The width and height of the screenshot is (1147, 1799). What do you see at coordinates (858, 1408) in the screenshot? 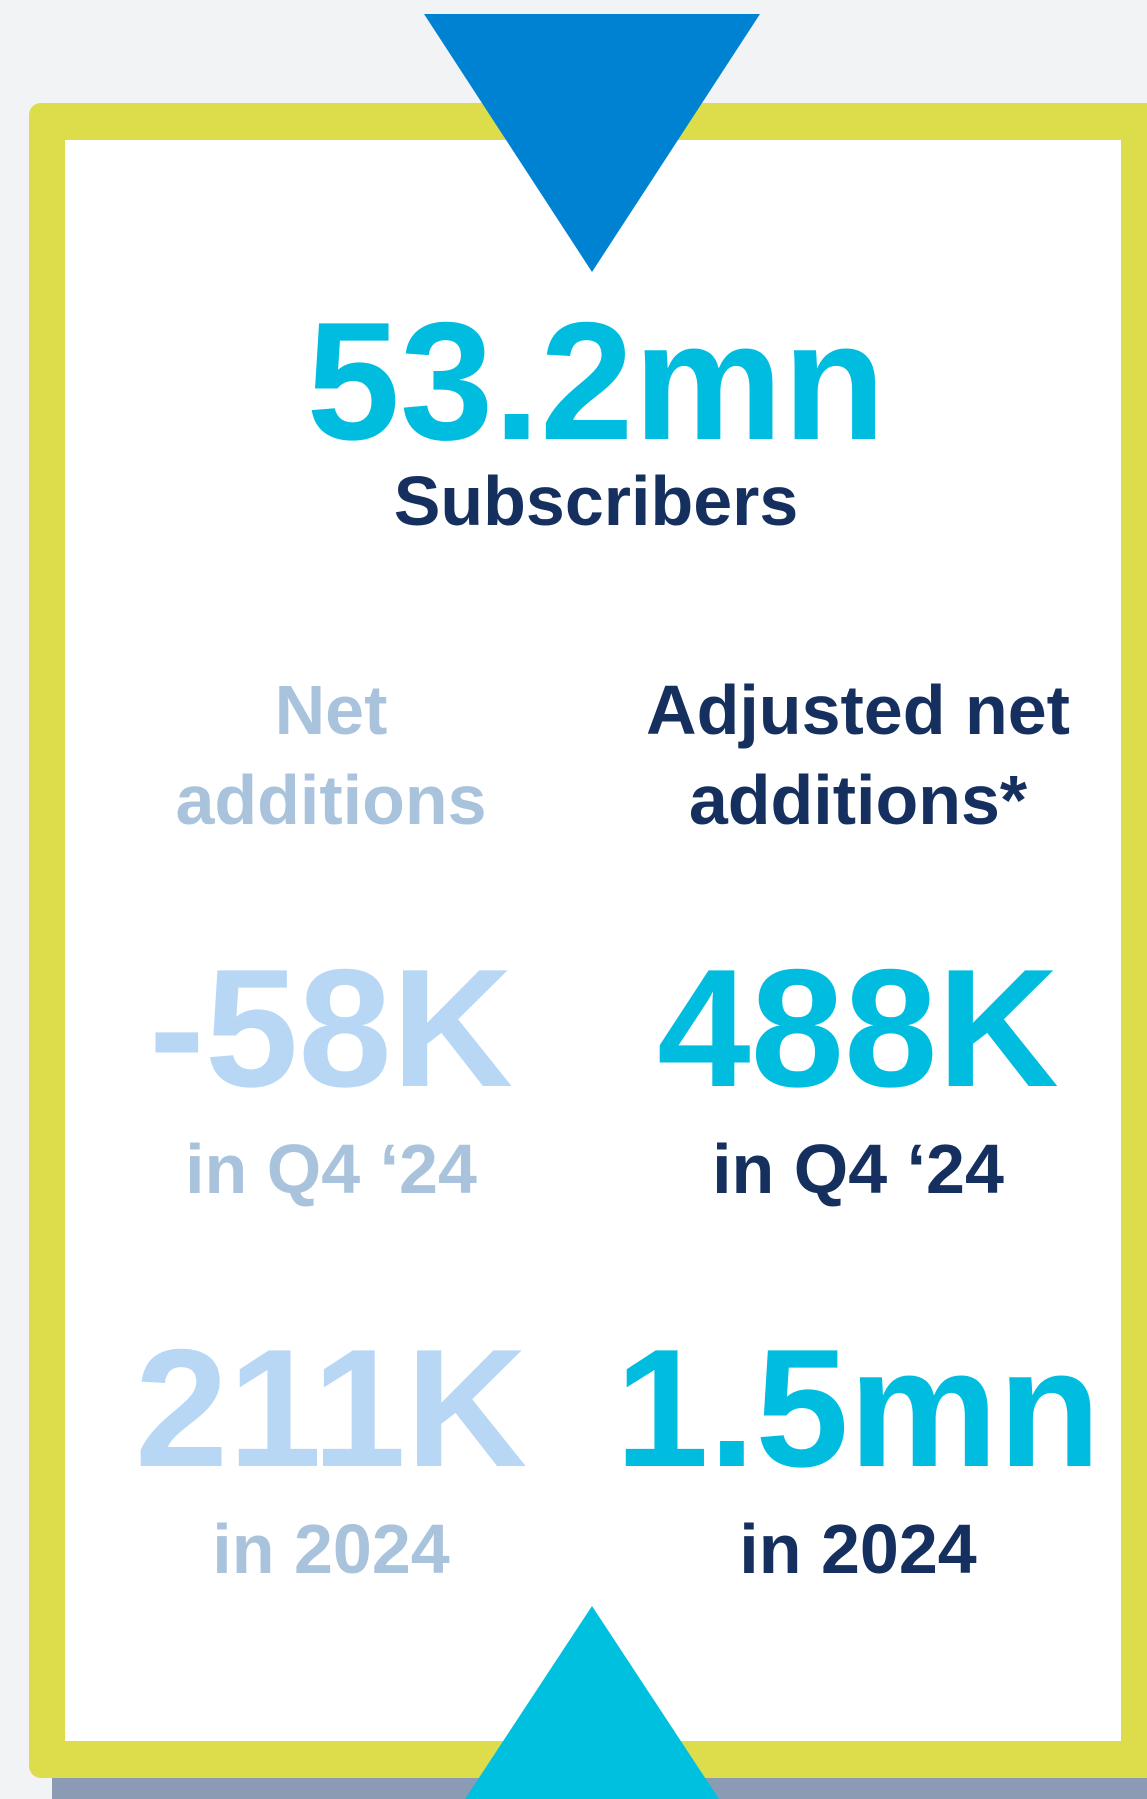
I see `stat-value: 1.5mn` at bounding box center [858, 1408].